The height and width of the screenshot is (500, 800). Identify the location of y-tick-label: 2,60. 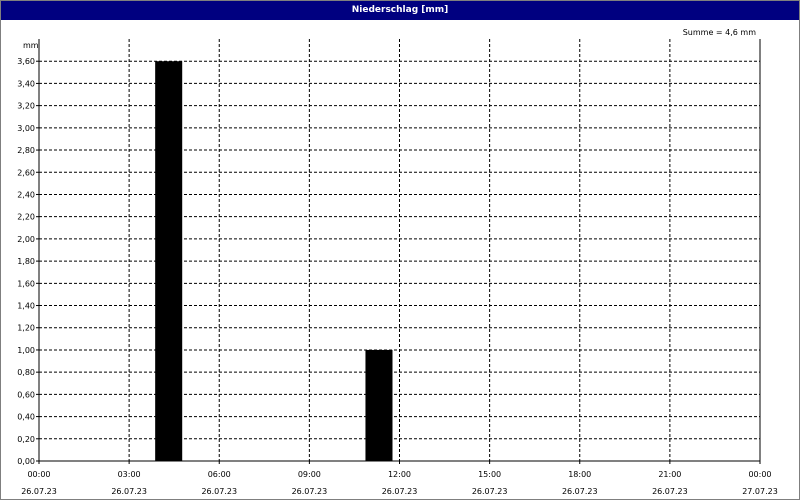
(26, 172).